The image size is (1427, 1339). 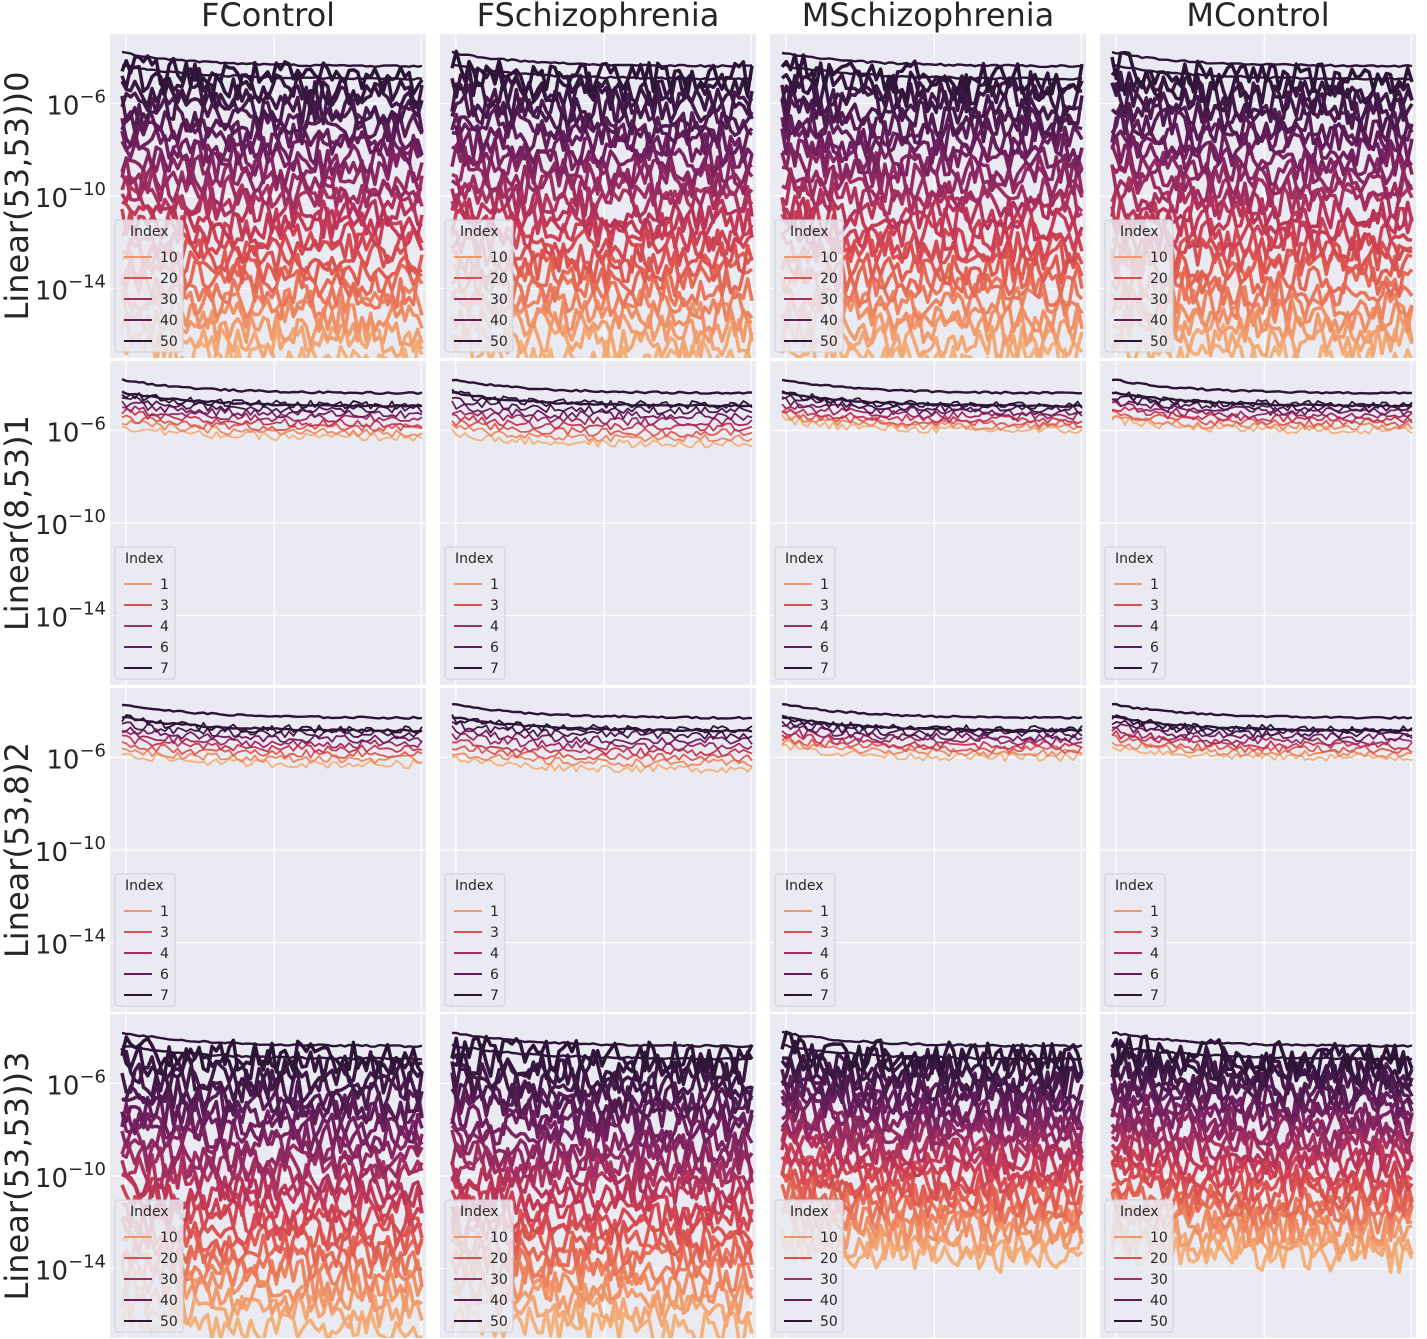 I want to click on panel-2-2: Index 1 3 4 6 7, so click(x=928, y=850).